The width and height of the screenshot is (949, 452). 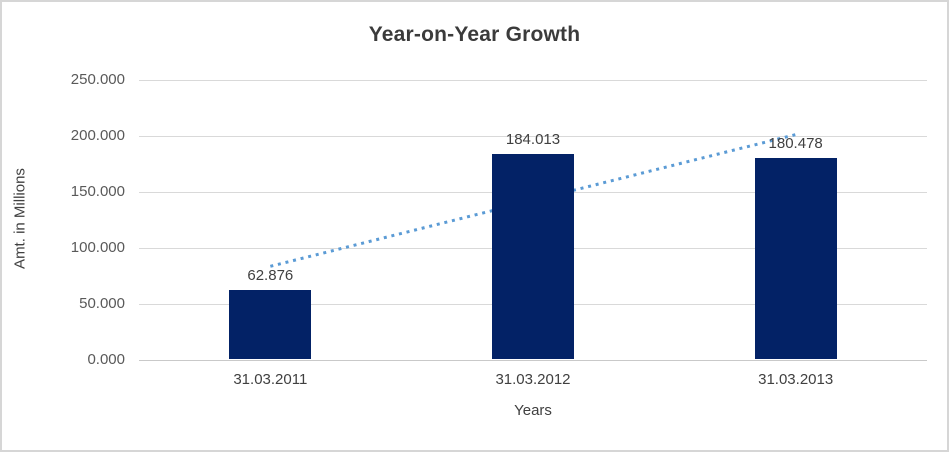 I want to click on bar-31.03.2011, so click(x=270, y=324).